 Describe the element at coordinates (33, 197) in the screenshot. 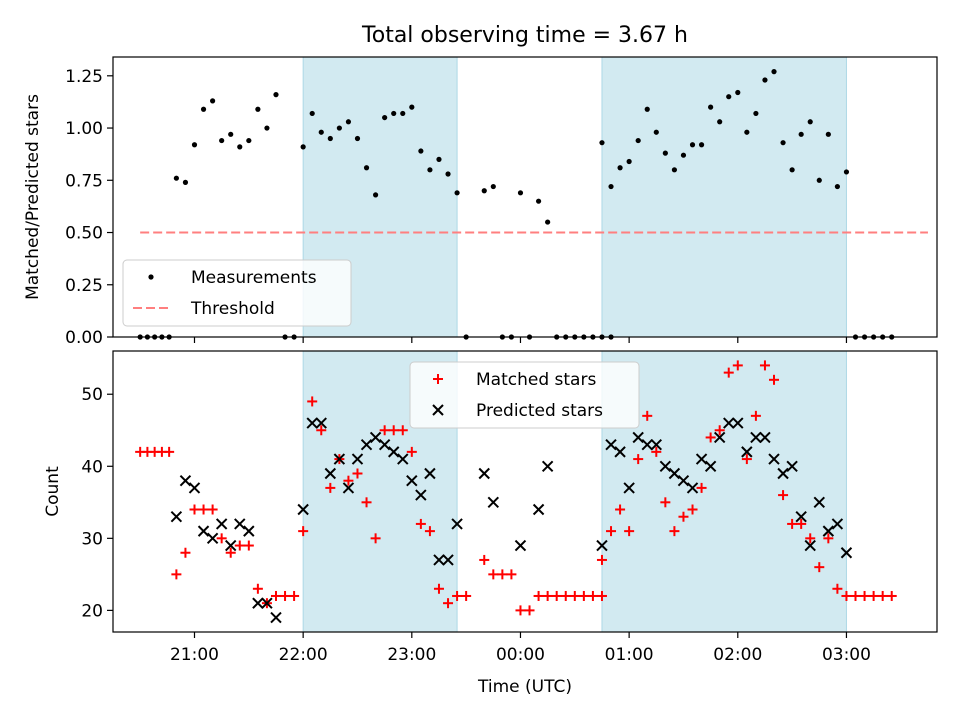

I see `y-axis-label: Matched/Predicted stars` at that location.